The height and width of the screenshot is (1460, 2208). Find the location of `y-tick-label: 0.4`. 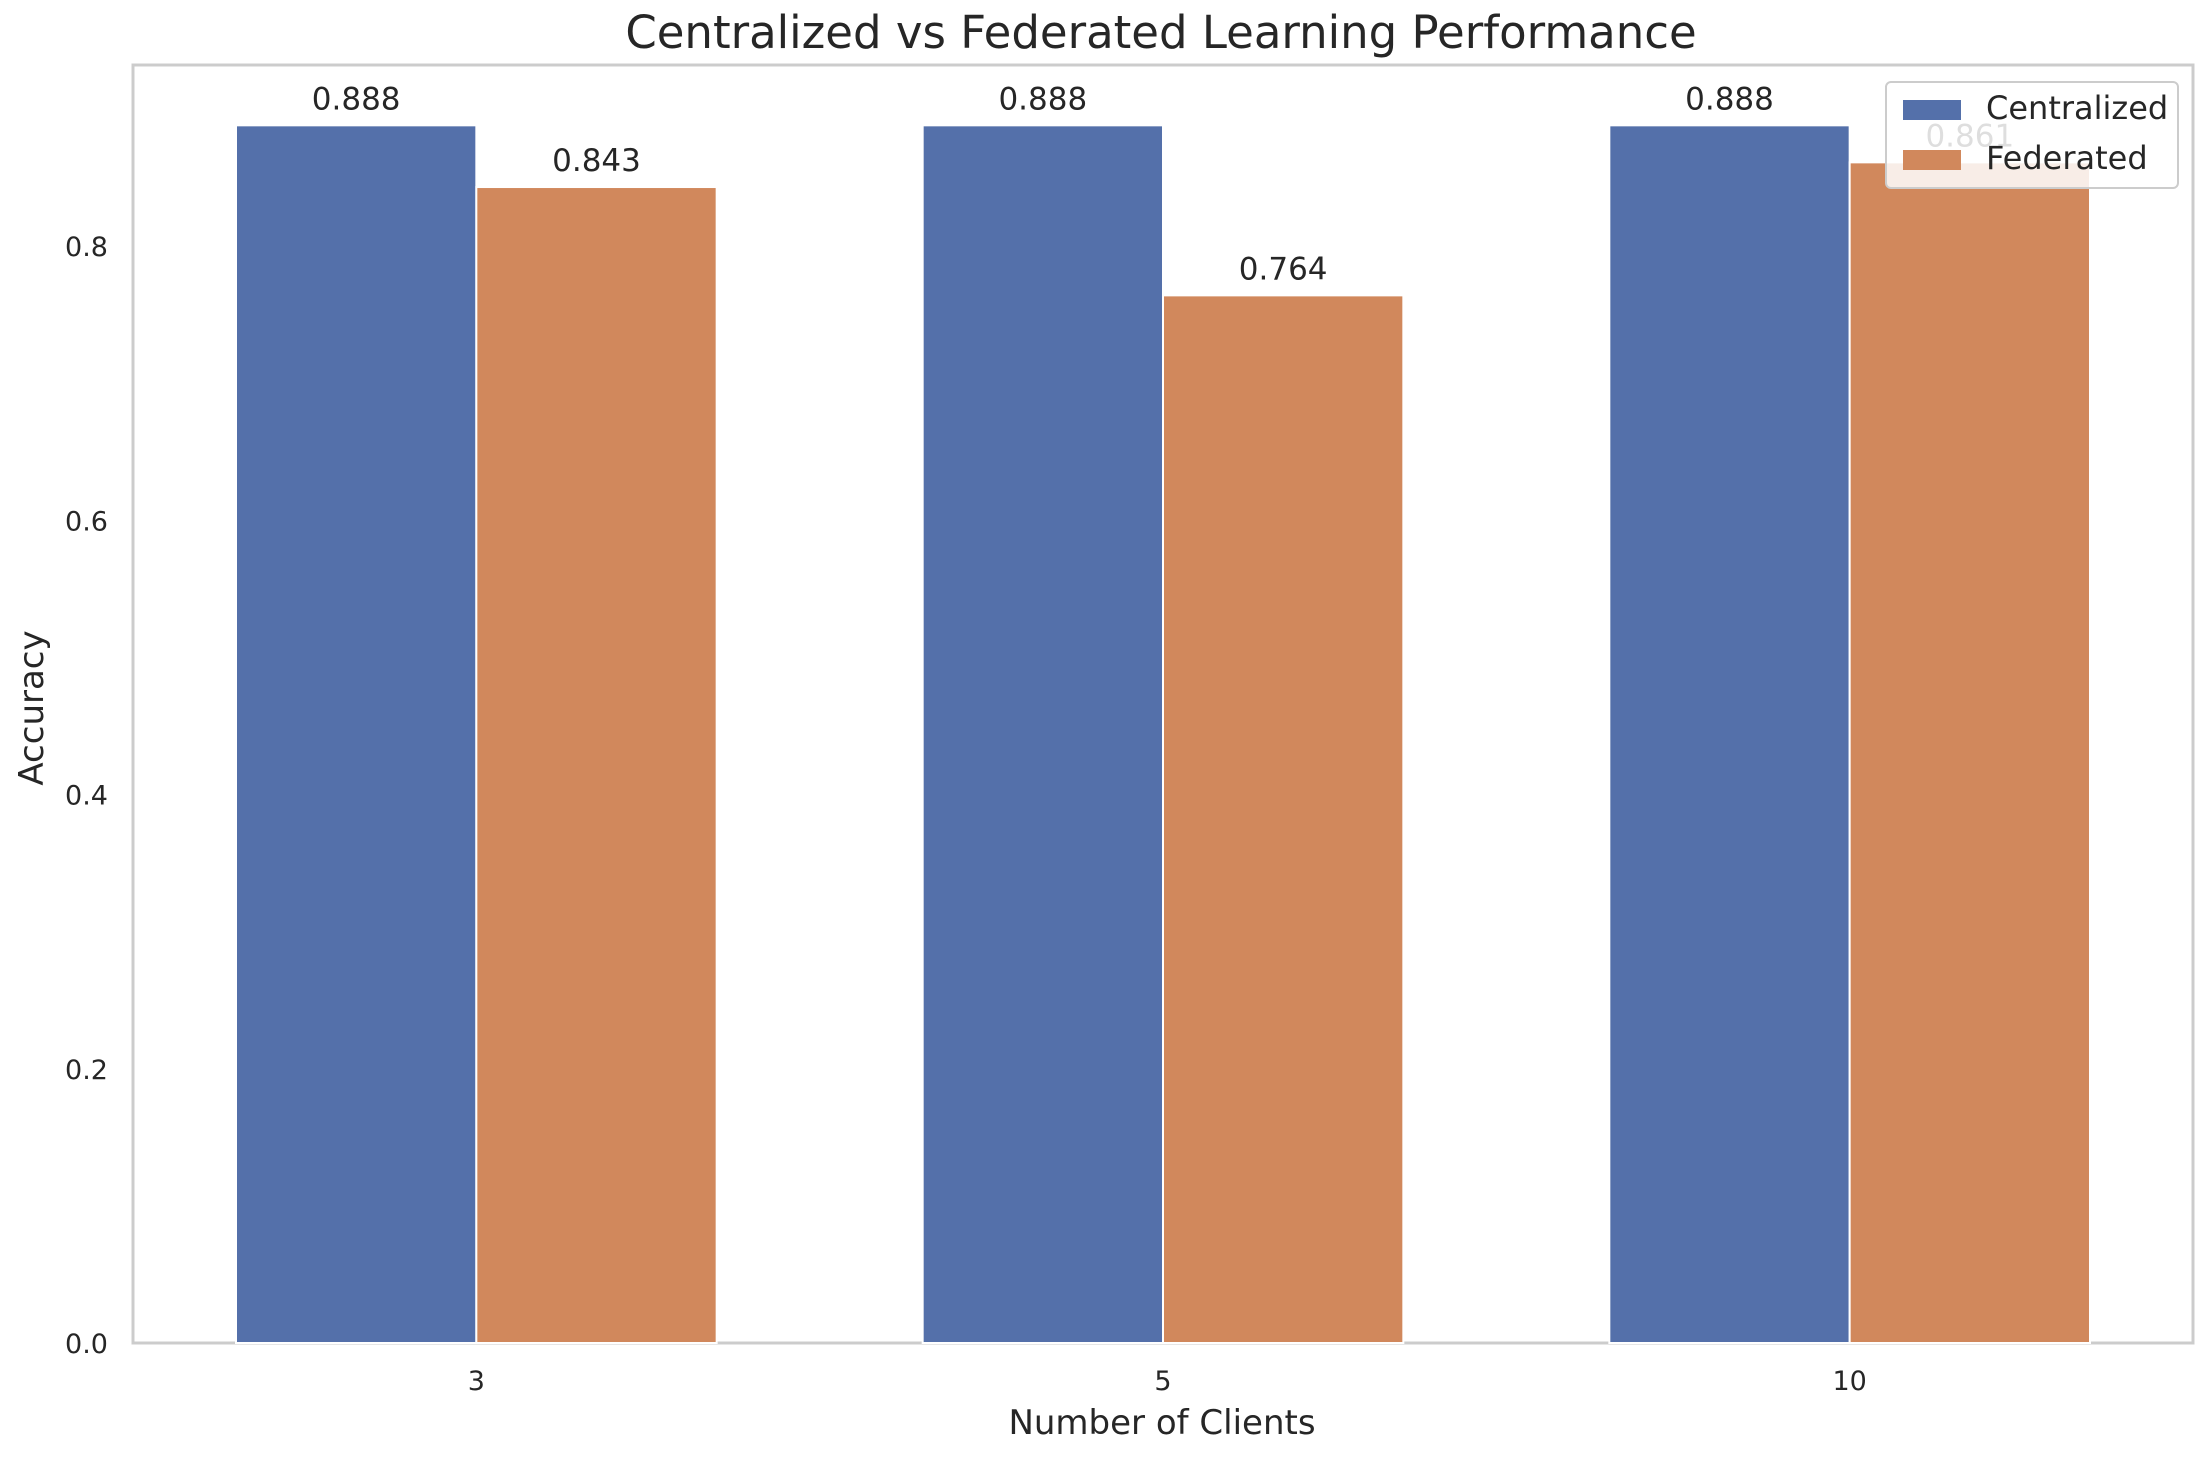

y-tick-label: 0.4 is located at coordinates (86, 796).